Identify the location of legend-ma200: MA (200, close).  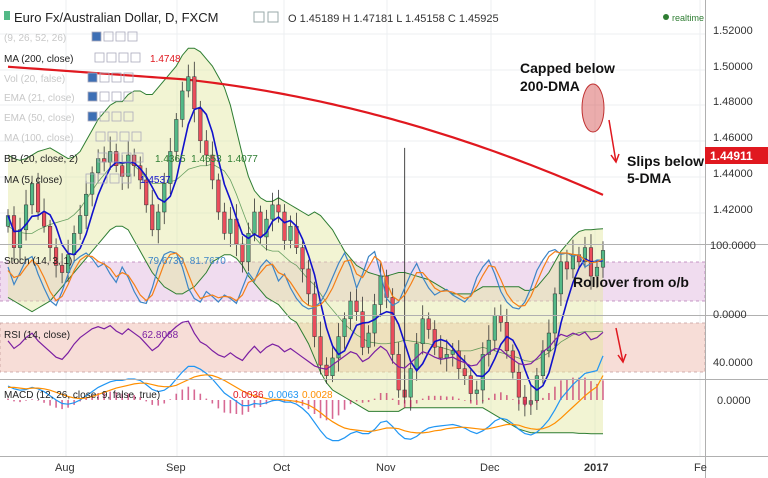
(38, 59).